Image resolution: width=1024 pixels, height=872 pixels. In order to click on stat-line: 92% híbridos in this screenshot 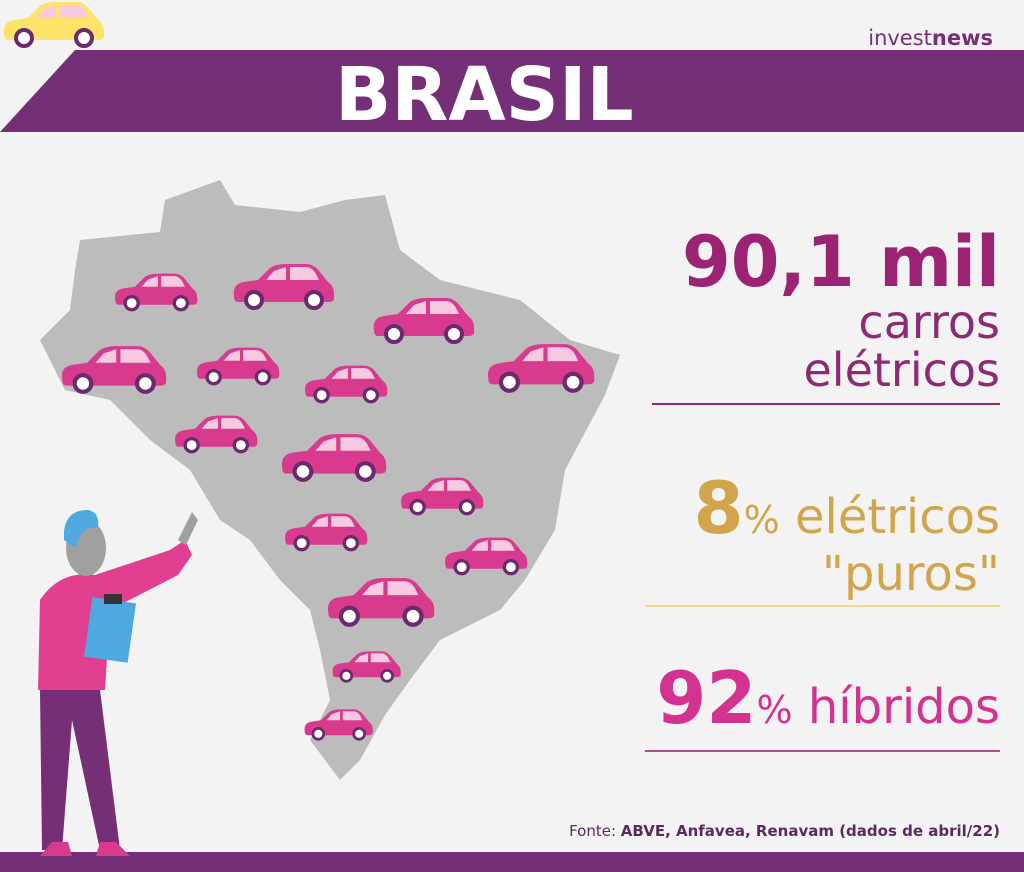, I will do `click(828, 698)`.